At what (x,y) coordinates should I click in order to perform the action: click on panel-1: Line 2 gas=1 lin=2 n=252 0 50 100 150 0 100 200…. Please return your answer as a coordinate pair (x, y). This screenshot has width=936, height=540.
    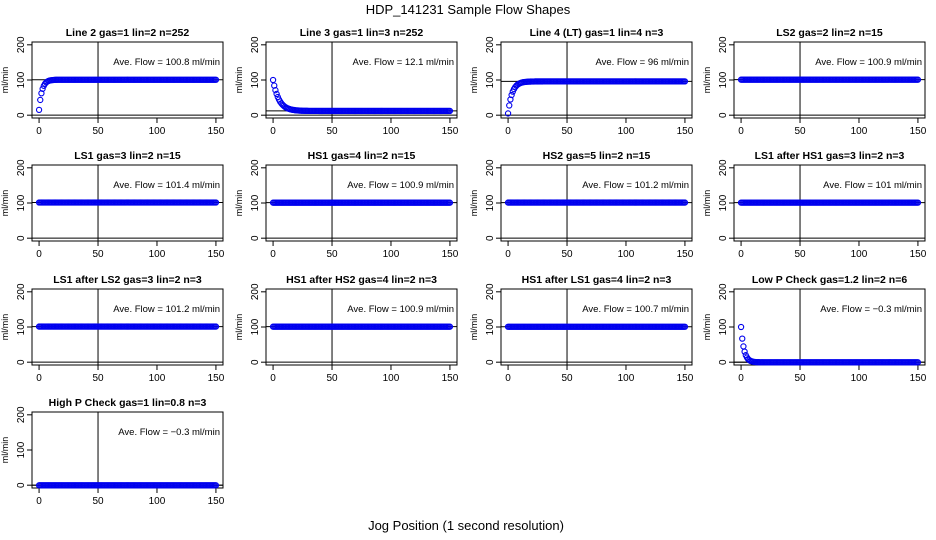
    Looking at the image, I should click on (112, 82).